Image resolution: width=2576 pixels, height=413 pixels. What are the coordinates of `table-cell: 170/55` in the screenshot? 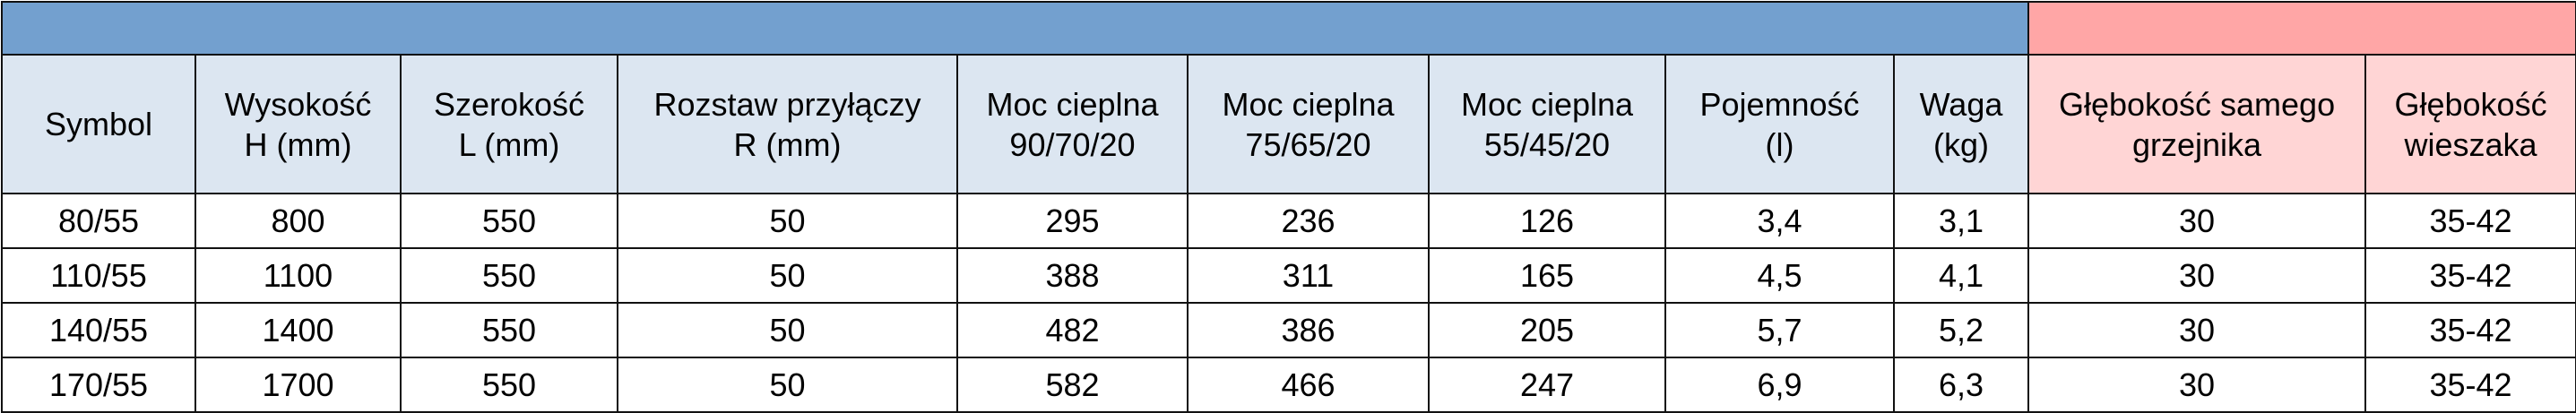 It's located at (98, 385).